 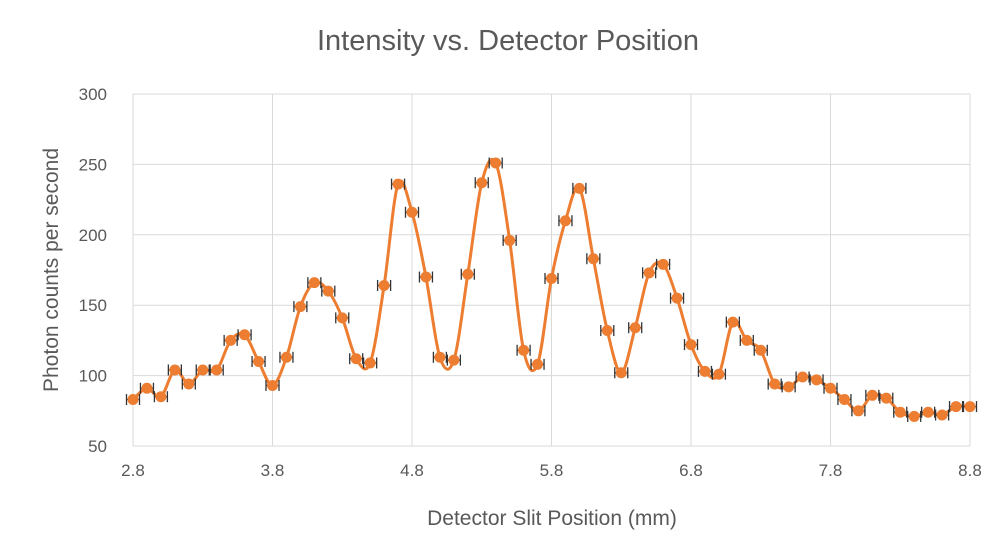 What do you see at coordinates (93, 270) in the screenshot?
I see `y-axis-ticks: 50 100 150 200 250 300` at bounding box center [93, 270].